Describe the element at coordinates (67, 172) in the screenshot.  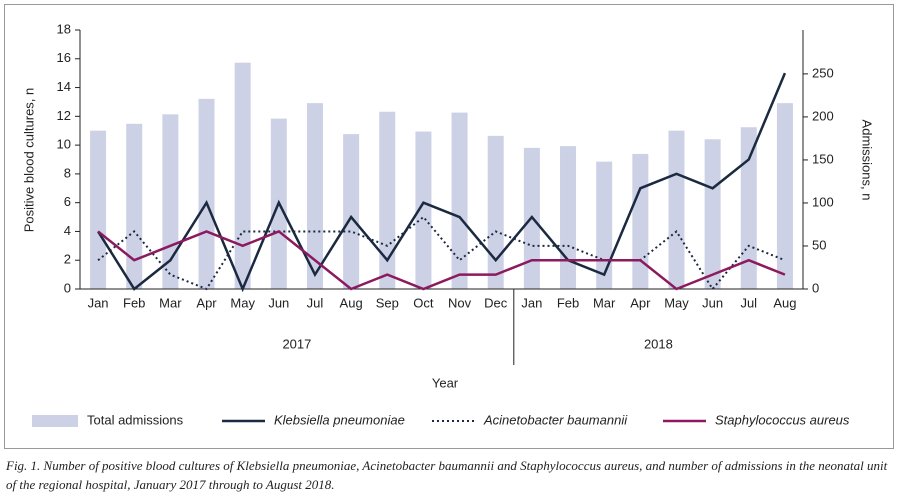
I see `y-tick-label: 8` at that location.